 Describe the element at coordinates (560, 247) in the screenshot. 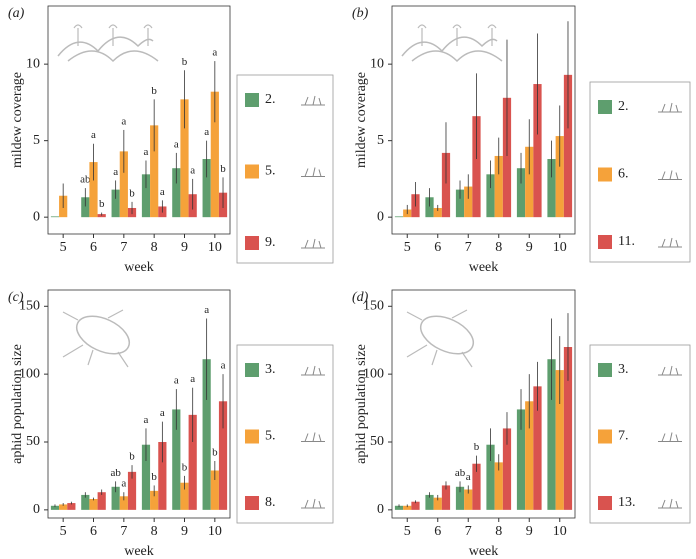

I see `x-tick-label: 10` at that location.